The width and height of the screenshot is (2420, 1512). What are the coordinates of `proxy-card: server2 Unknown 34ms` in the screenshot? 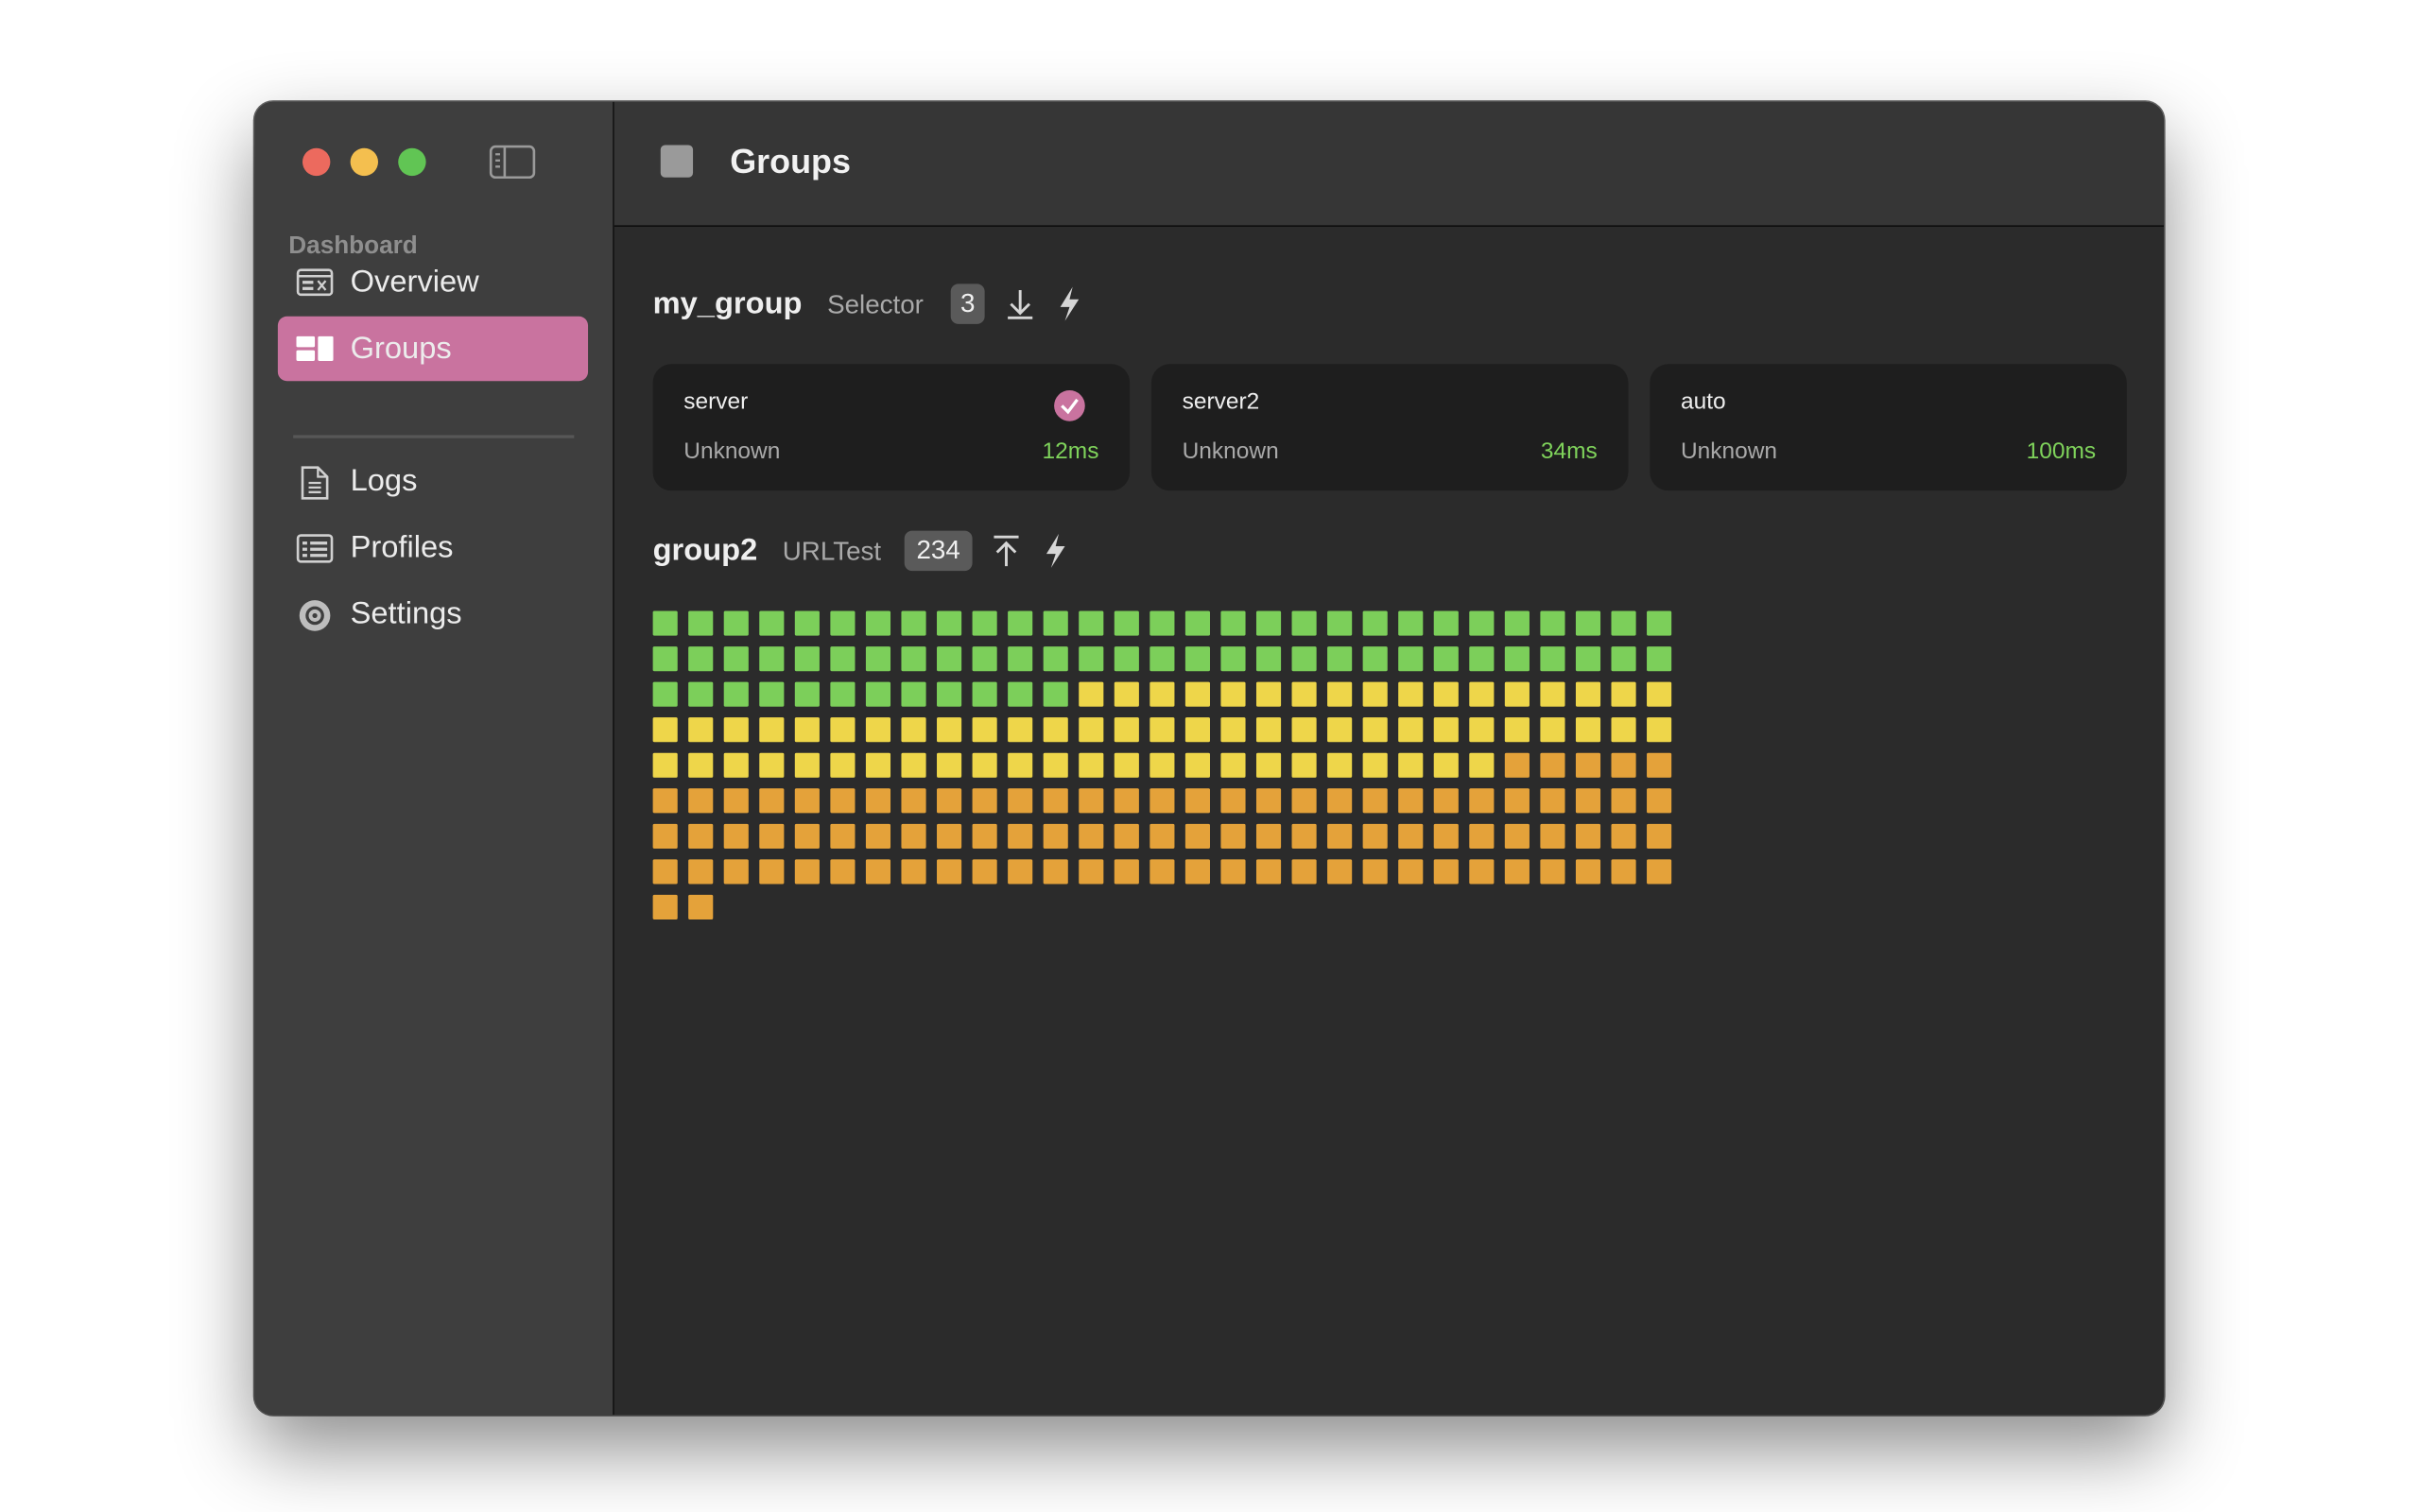 It's located at (1389, 427).